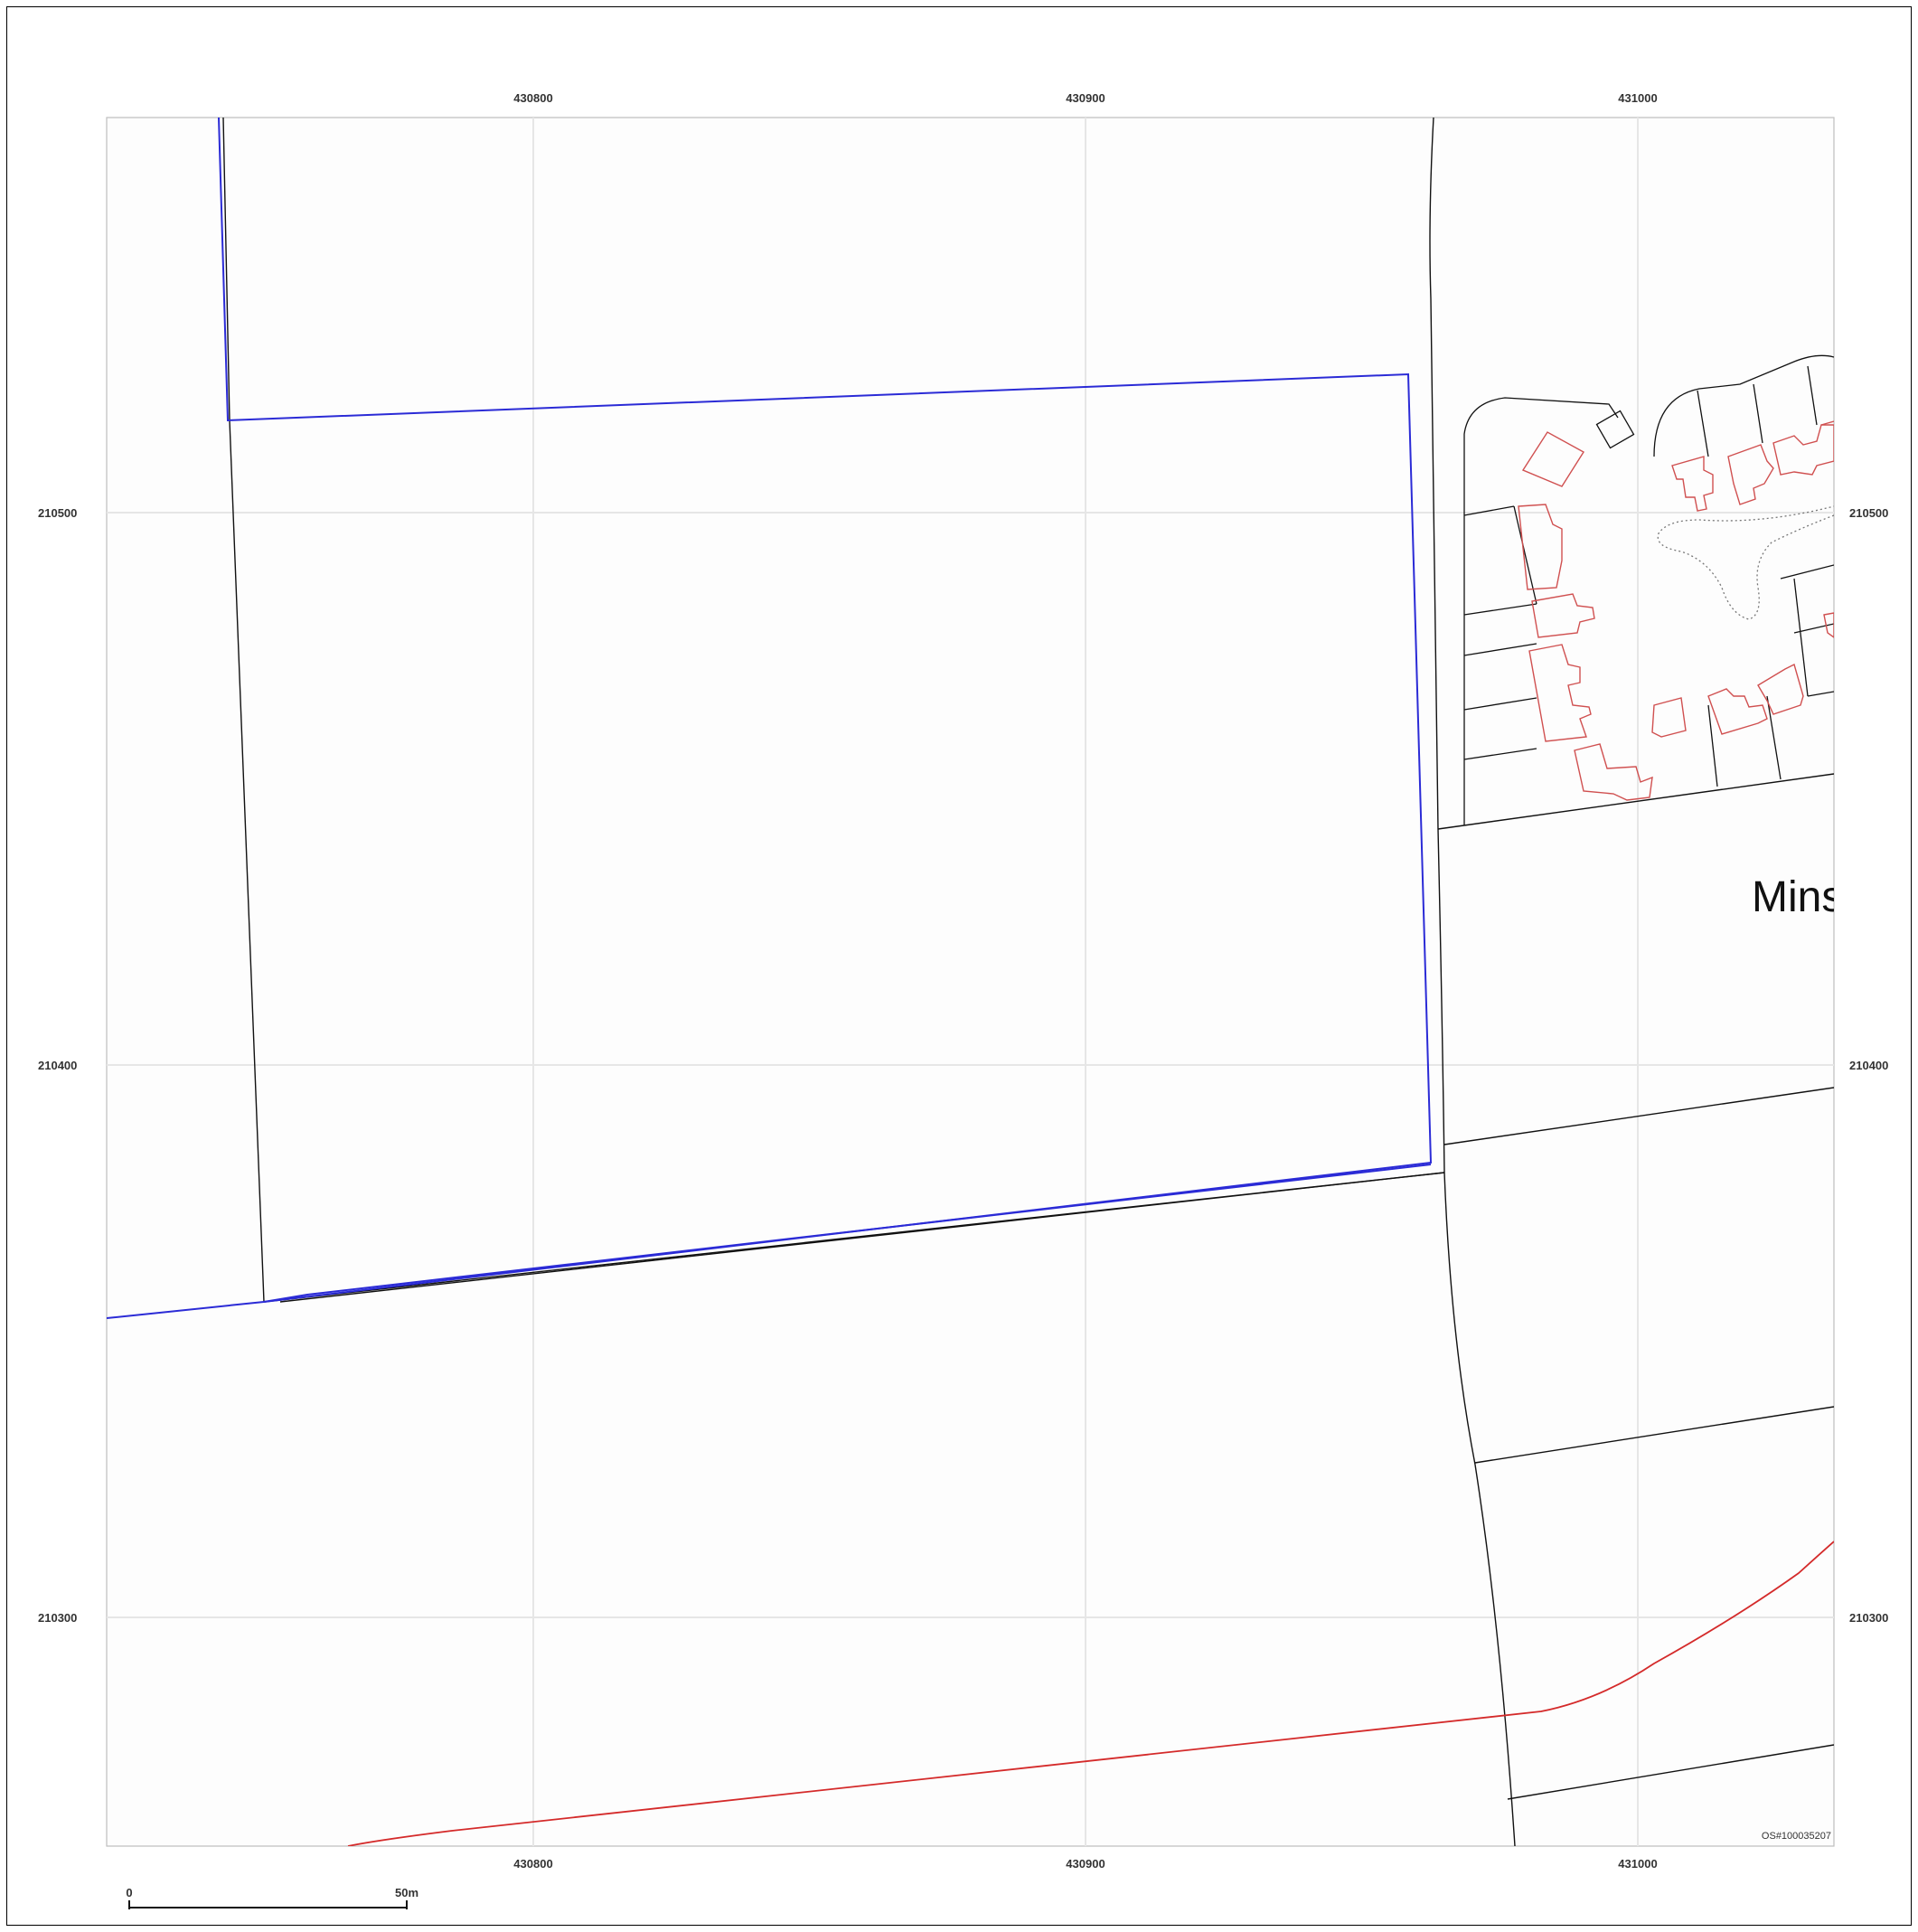 The width and height of the screenshot is (1918, 1932). Describe the element at coordinates (1745, 562) in the screenshot. I see `road-verge` at that location.